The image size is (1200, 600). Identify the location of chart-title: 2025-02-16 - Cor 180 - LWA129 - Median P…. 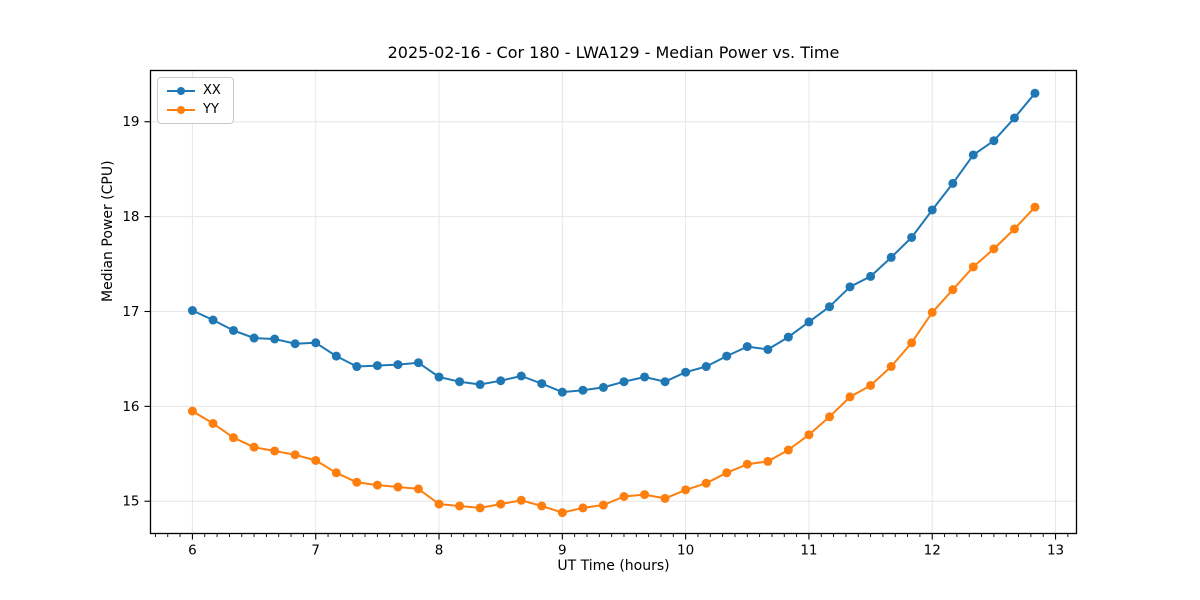
(613, 52).